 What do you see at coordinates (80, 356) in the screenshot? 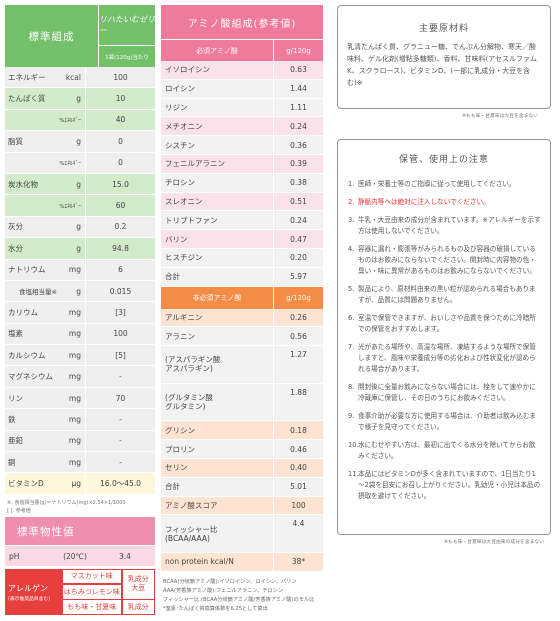
I see `composition-row: カルシウム mg [5]` at bounding box center [80, 356].